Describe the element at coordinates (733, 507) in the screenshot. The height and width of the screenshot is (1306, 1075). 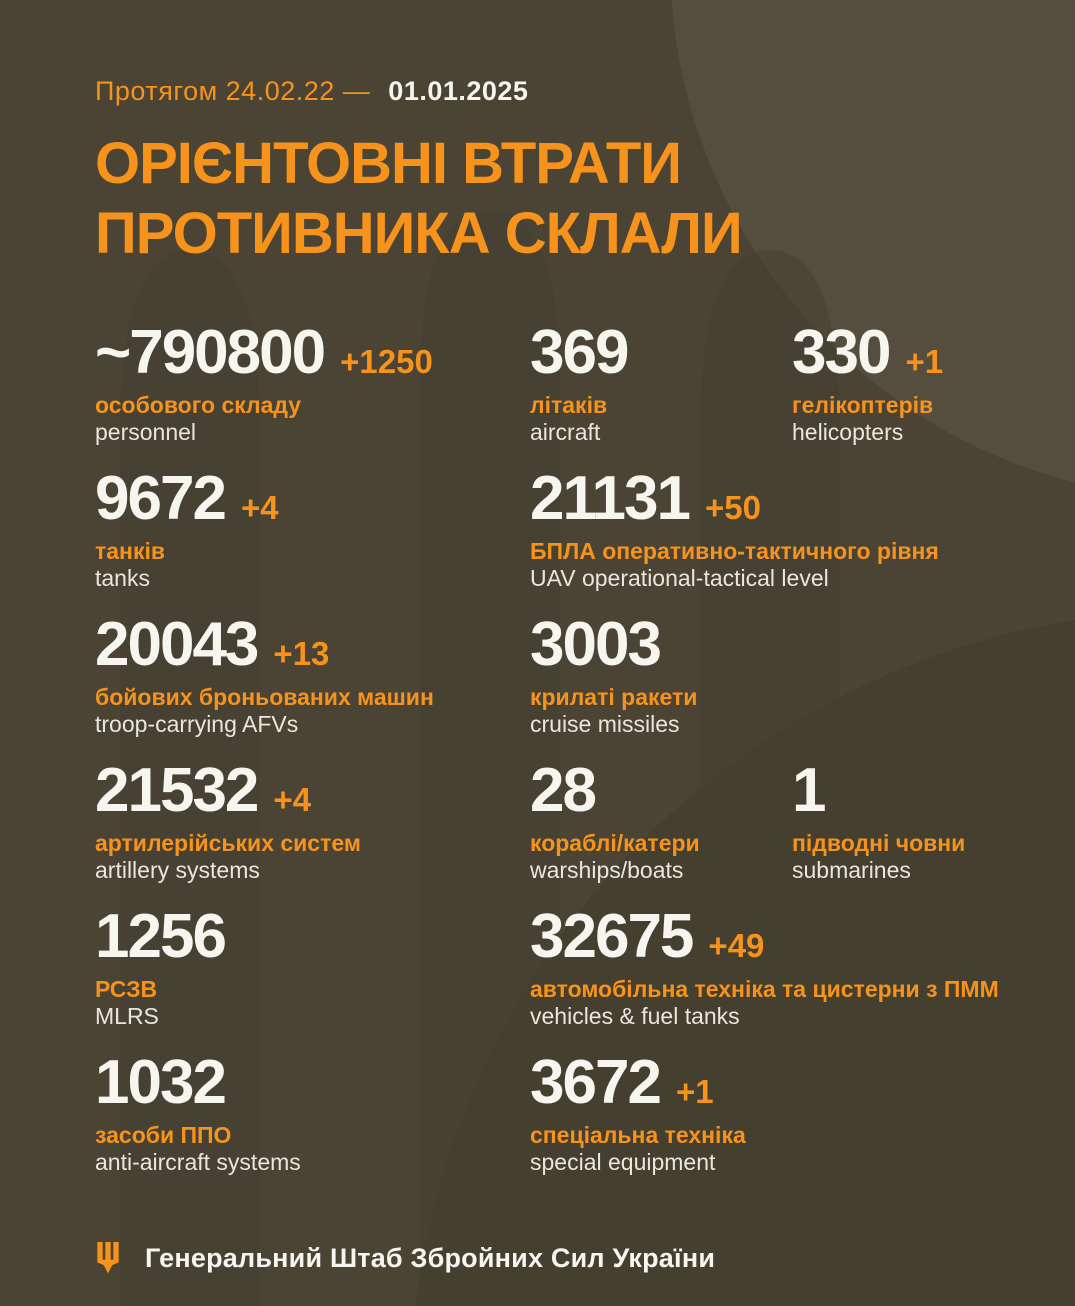
I see `stat-delta: +50` at that location.